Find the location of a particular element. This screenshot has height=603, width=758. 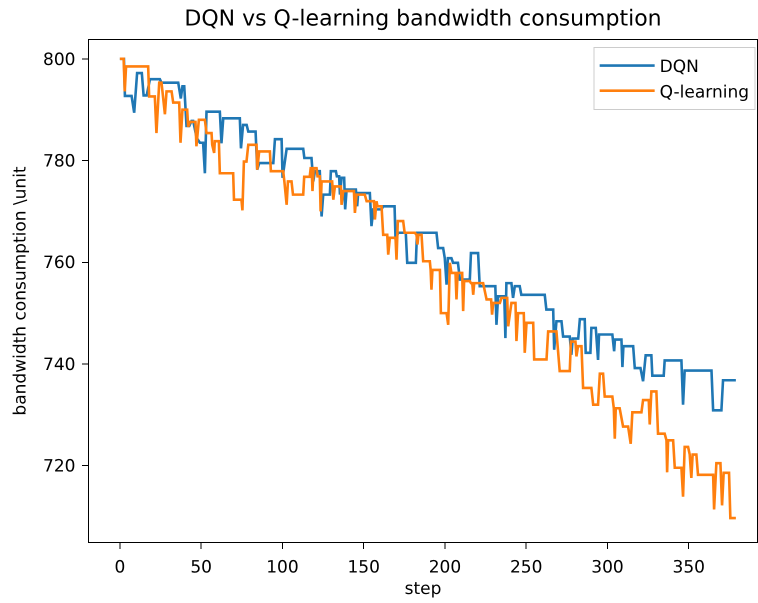

x-tick-label: 200 is located at coordinates (445, 568).